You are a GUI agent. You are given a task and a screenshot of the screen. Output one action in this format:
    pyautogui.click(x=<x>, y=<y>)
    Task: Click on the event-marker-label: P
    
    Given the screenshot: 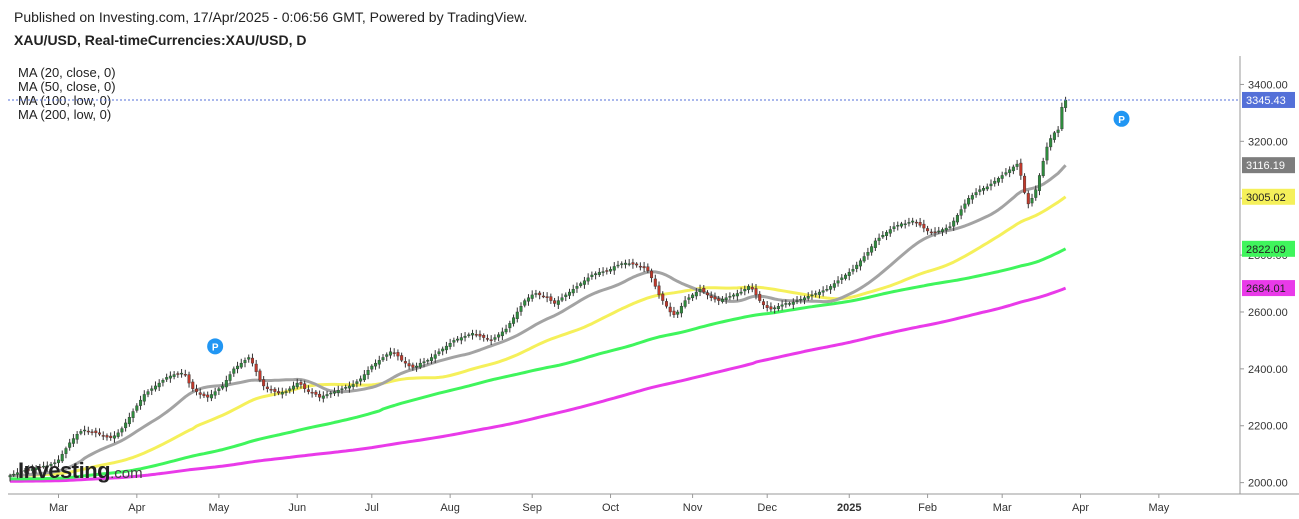 What is the action you would take?
    pyautogui.click(x=215, y=347)
    